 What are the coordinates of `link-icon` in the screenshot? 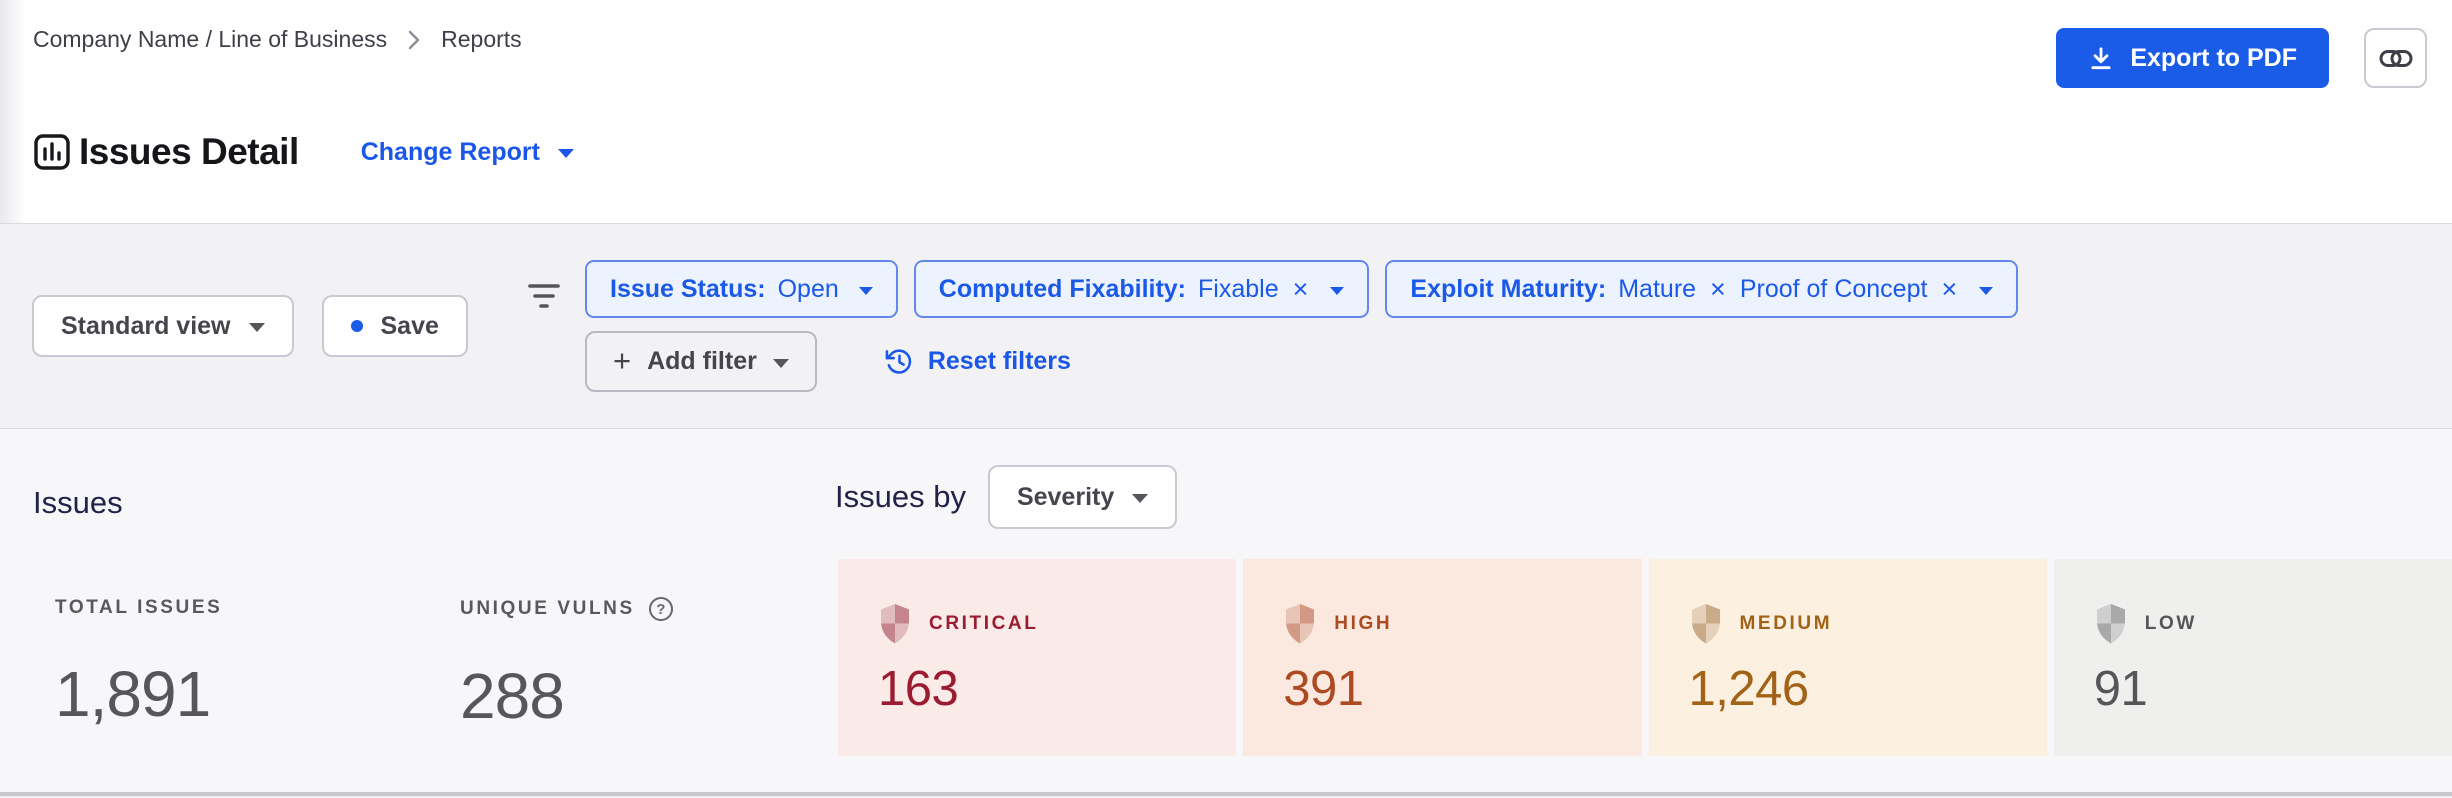 It's located at (2396, 58).